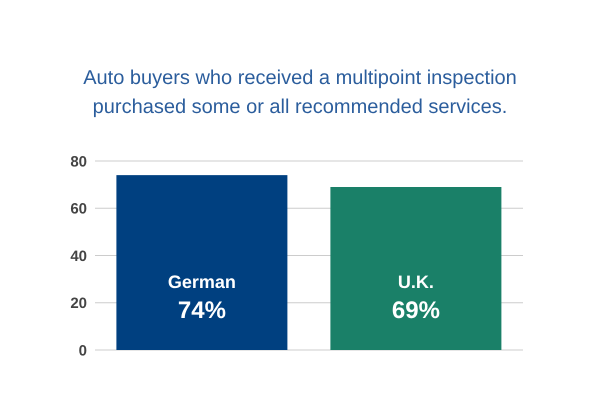 The width and height of the screenshot is (600, 413). Describe the element at coordinates (202, 310) in the screenshot. I see `data-label: 74%` at that location.